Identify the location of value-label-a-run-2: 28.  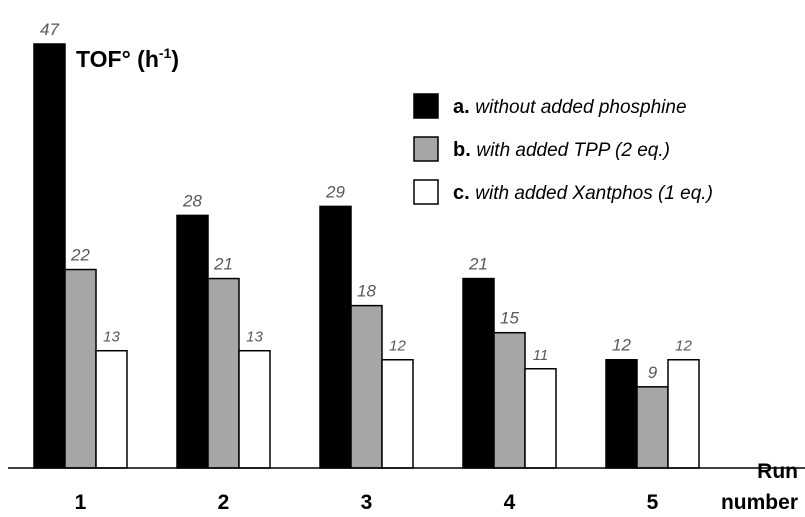
(192, 200).